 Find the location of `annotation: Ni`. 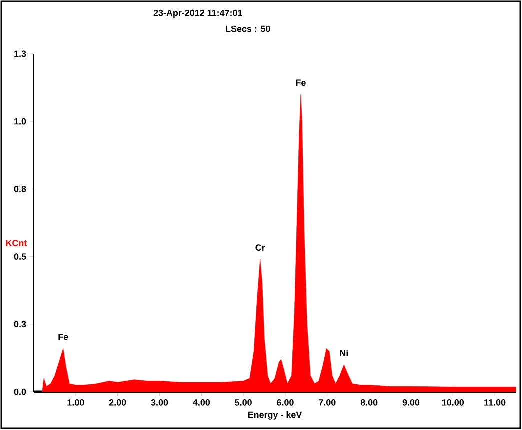

annotation: Ni is located at coordinates (344, 353).